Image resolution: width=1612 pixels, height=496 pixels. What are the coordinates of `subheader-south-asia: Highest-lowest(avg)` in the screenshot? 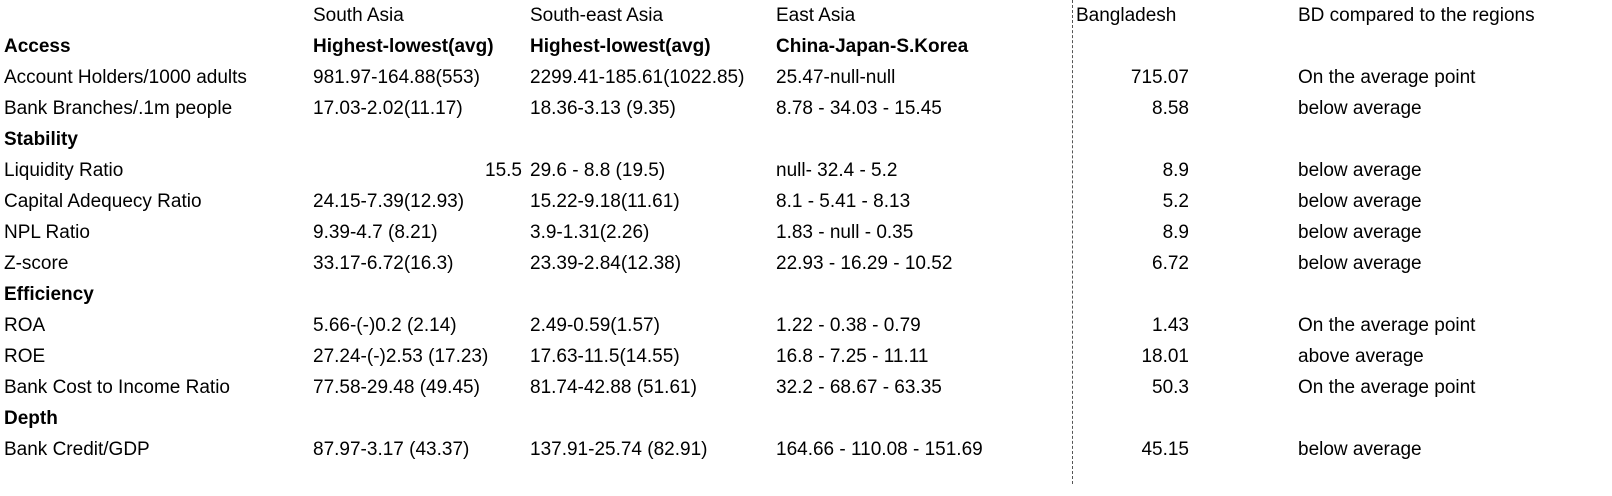 It's located at (403, 46).